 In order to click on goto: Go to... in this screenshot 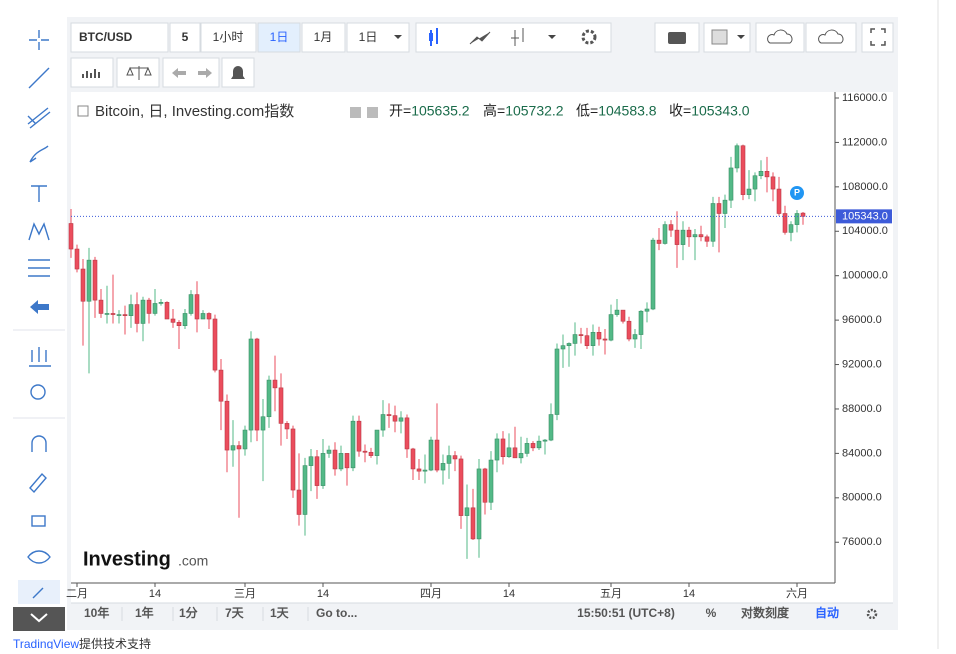, I will do `click(336, 613)`.